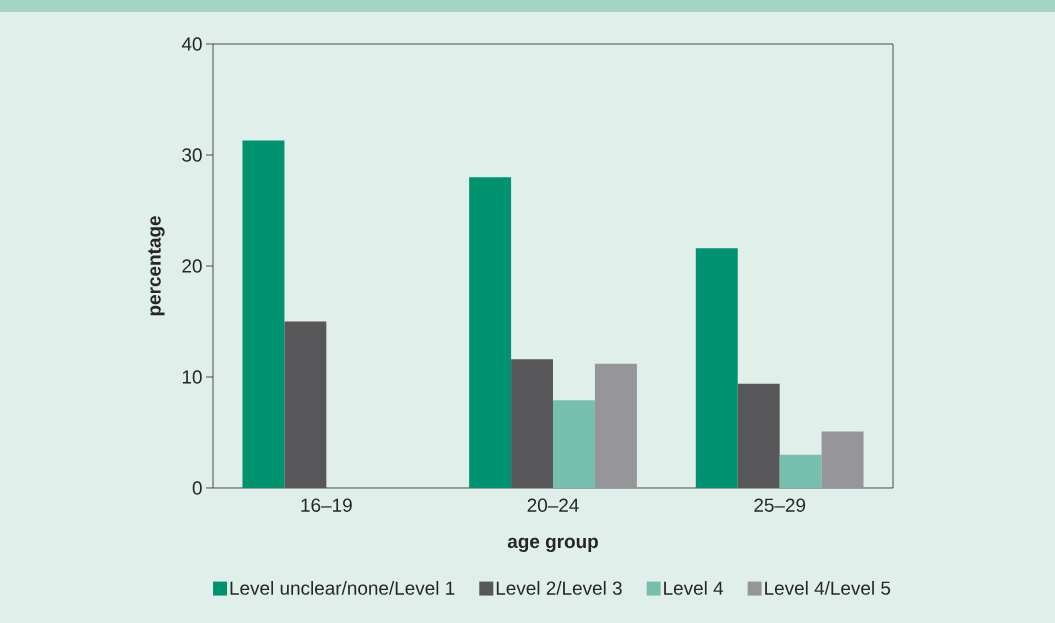  What do you see at coordinates (192, 266) in the screenshot?
I see `y-tick-label: 20` at bounding box center [192, 266].